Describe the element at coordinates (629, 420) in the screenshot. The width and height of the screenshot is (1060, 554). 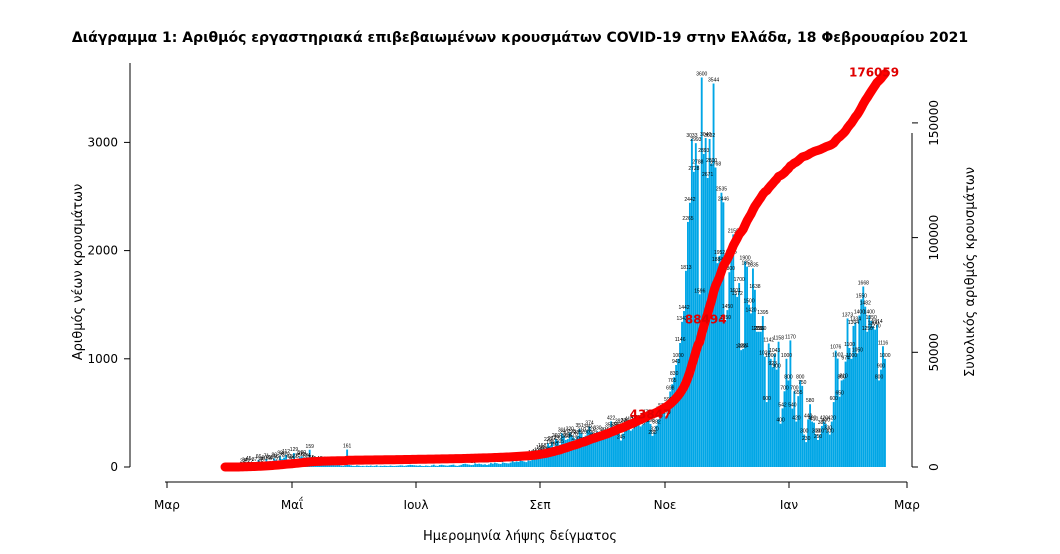
I see `bar-data-label: 410` at that location.